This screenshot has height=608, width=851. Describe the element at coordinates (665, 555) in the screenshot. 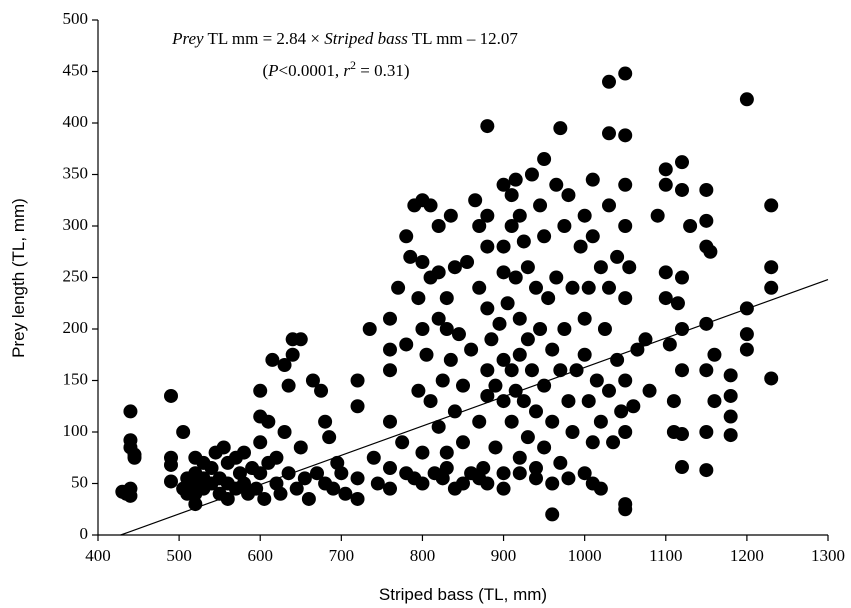

I see `x-tick-label: 1100` at that location.